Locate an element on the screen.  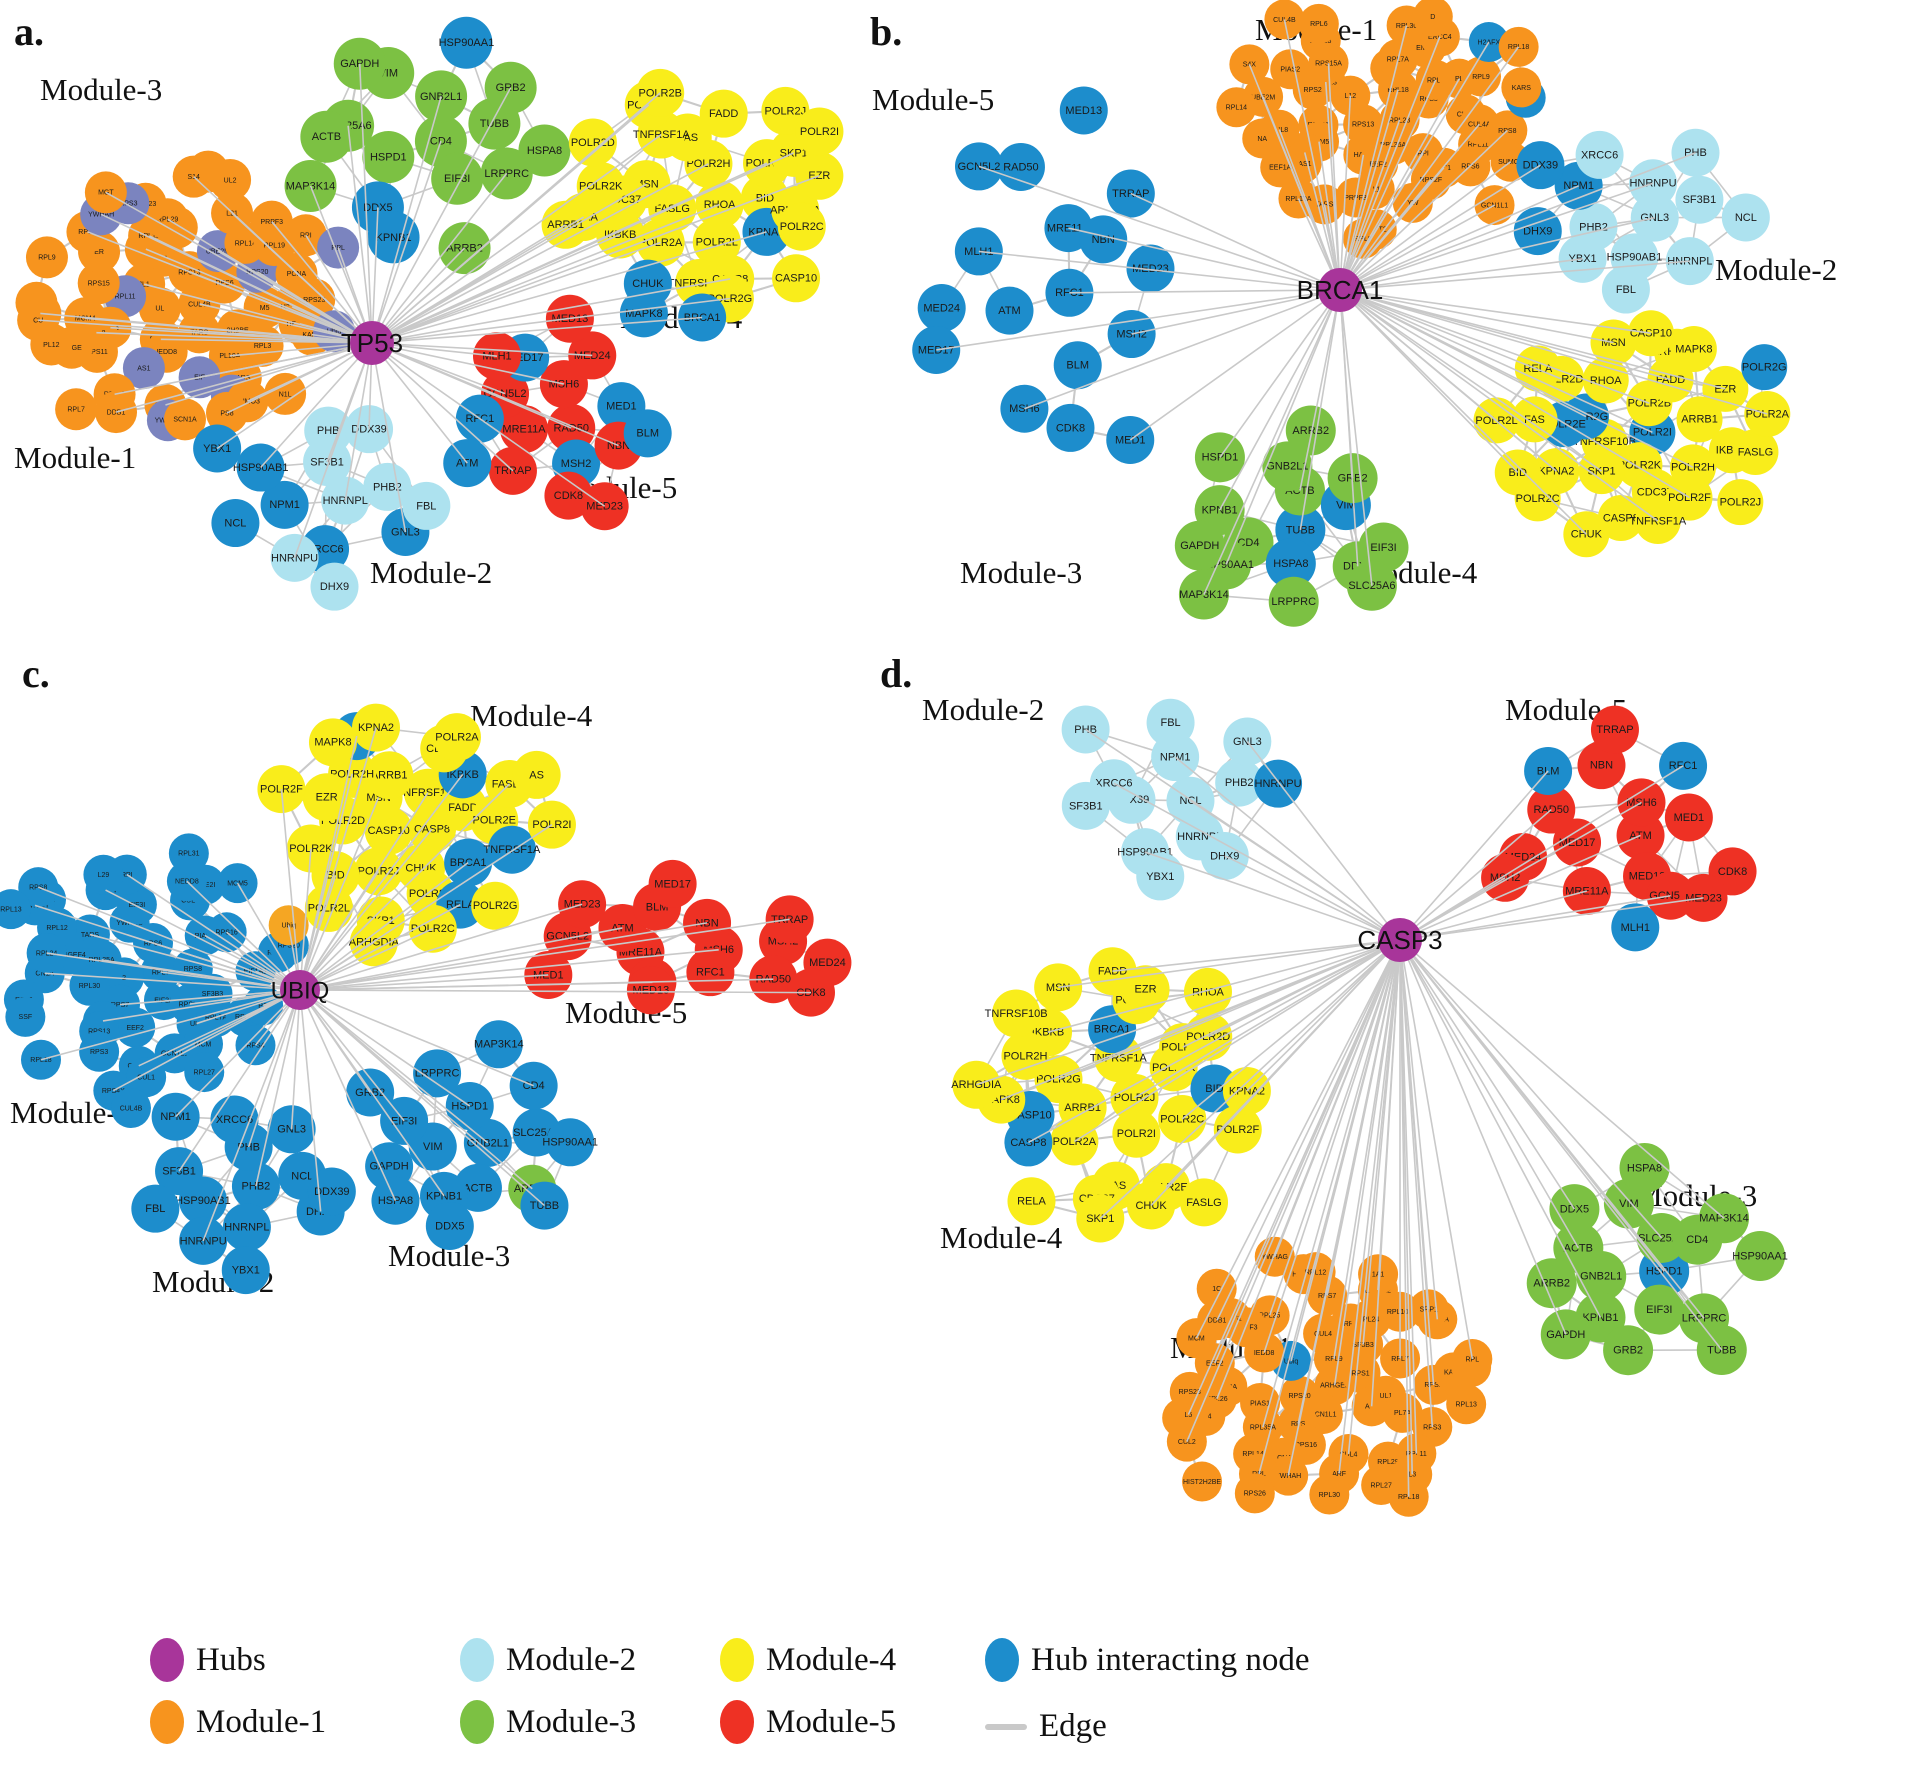
network-node: PHB is located at coordinates (1085, 729).